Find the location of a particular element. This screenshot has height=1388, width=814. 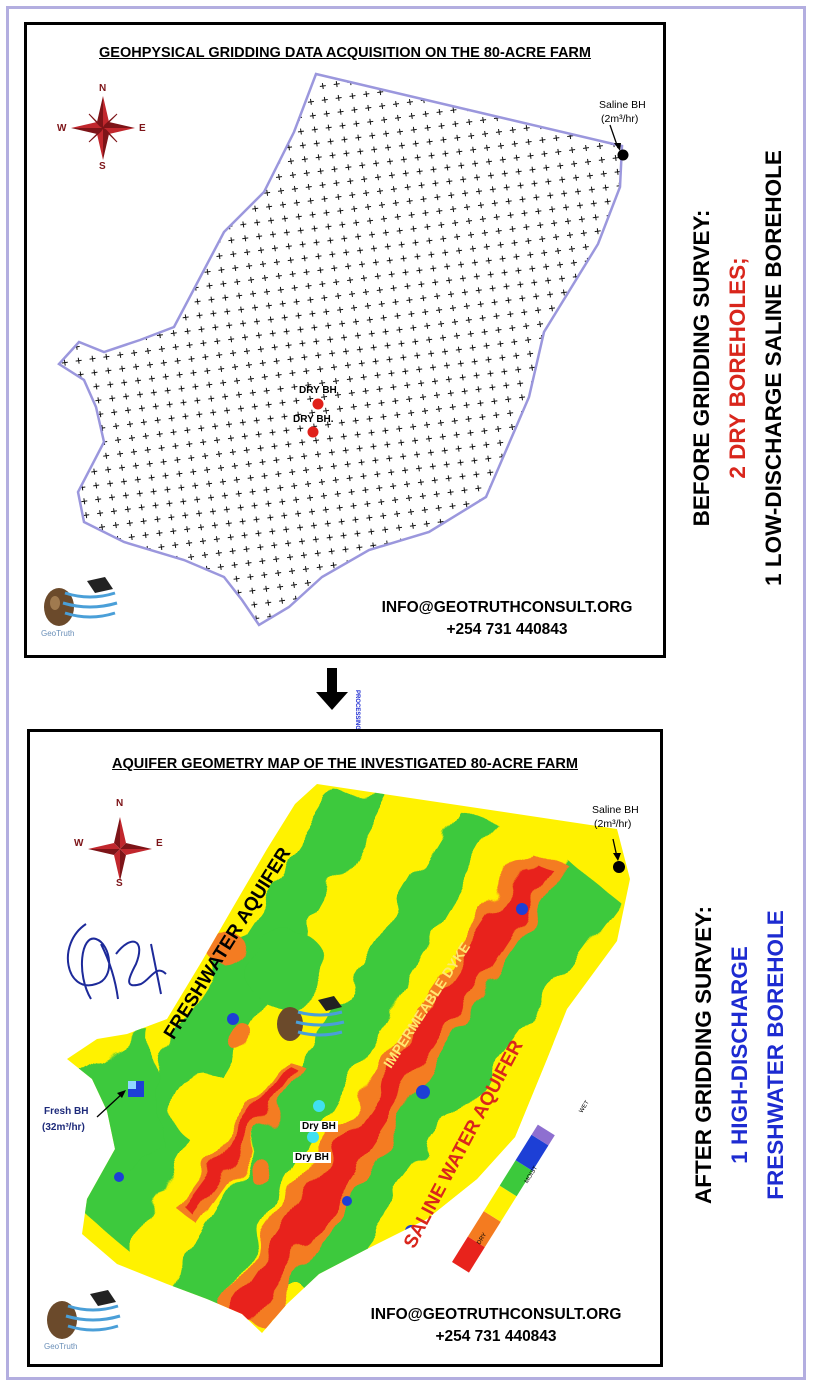

contact-block-bottom: INFO@GEOTRUTHCONSULT.ORG +254 731 440843 is located at coordinates (496, 1326).